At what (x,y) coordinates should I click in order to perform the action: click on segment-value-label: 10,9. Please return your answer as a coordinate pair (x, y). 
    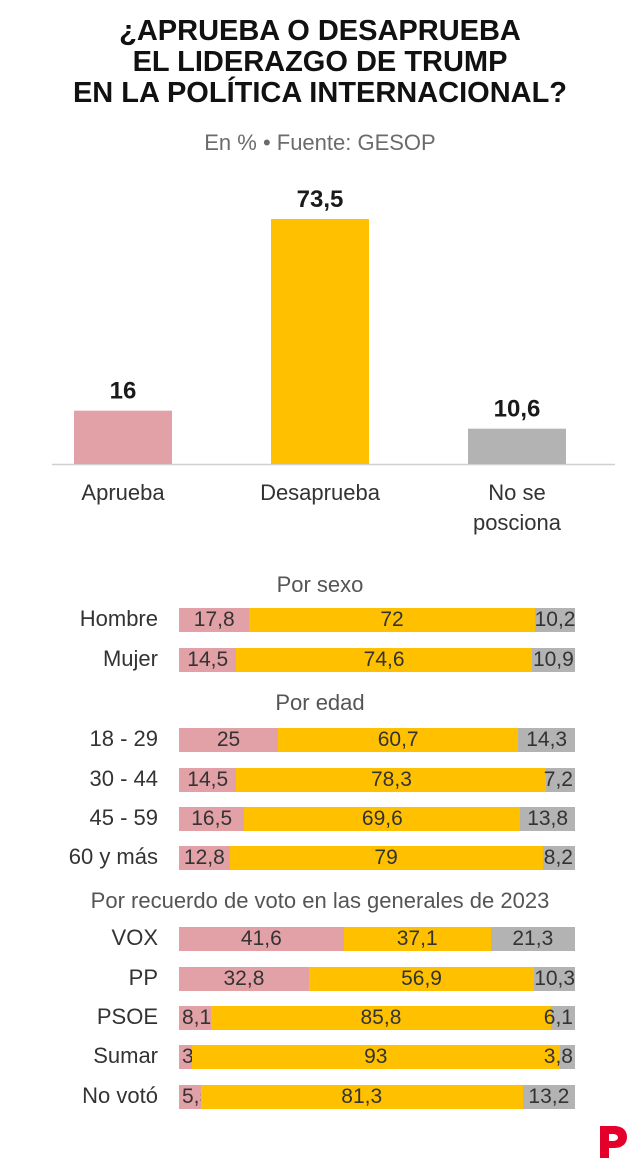
    Looking at the image, I should click on (553, 659).